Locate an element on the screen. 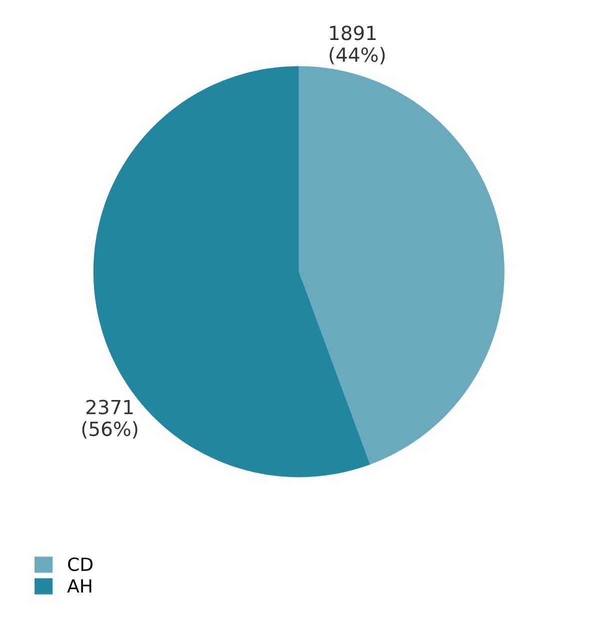 The height and width of the screenshot is (625, 610). legend-label: AH is located at coordinates (79, 585).